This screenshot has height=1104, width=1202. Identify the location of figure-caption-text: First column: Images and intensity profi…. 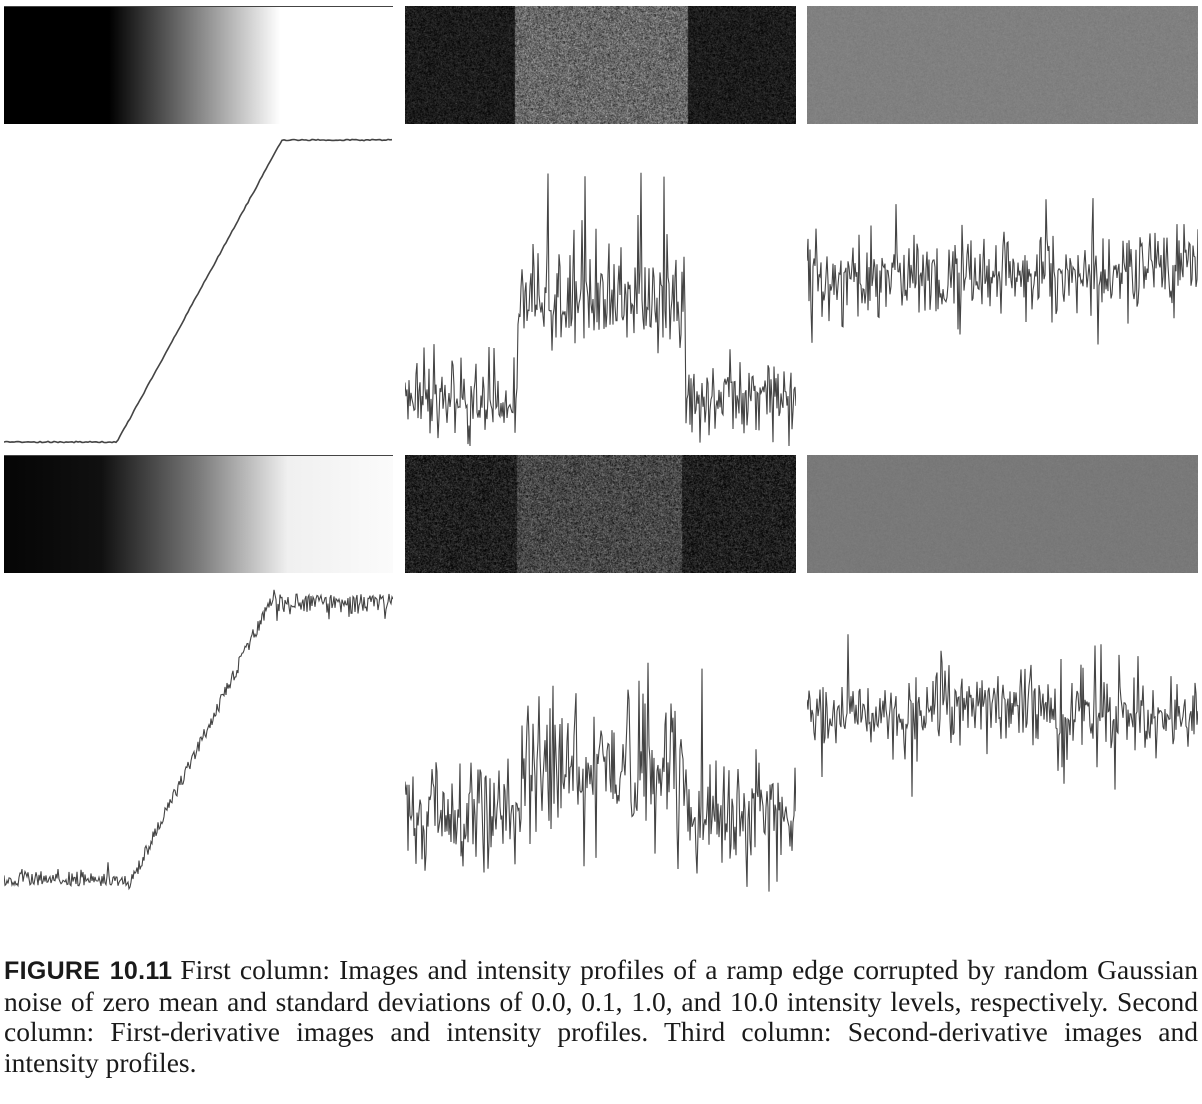
(601, 1016).